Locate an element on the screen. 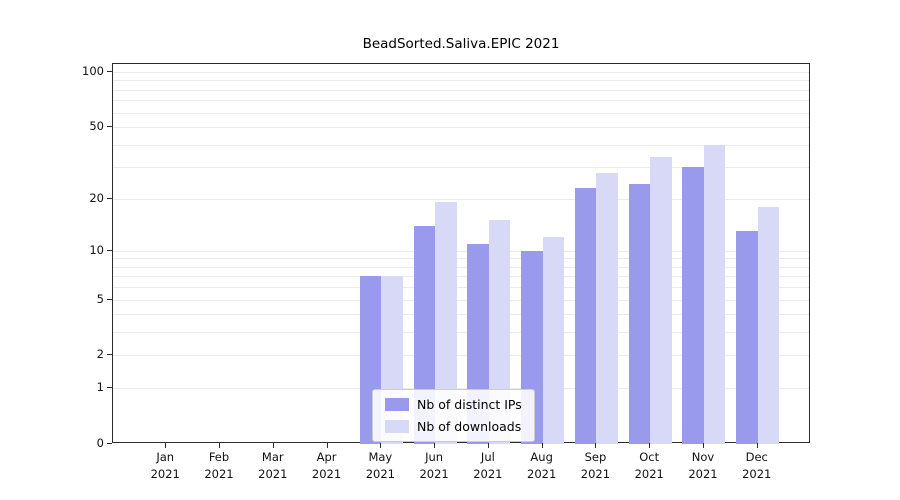 This screenshot has width=900, height=500. x-tick-label: Jun 2021 is located at coordinates (434, 465).